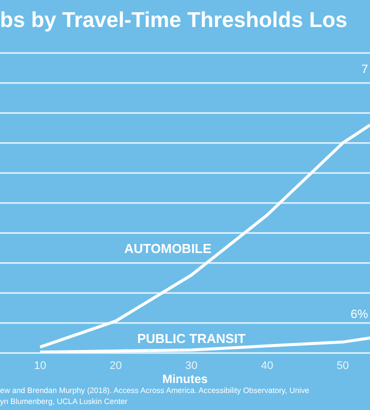  What do you see at coordinates (359, 314) in the screenshot?
I see `annotation: 6%` at bounding box center [359, 314].